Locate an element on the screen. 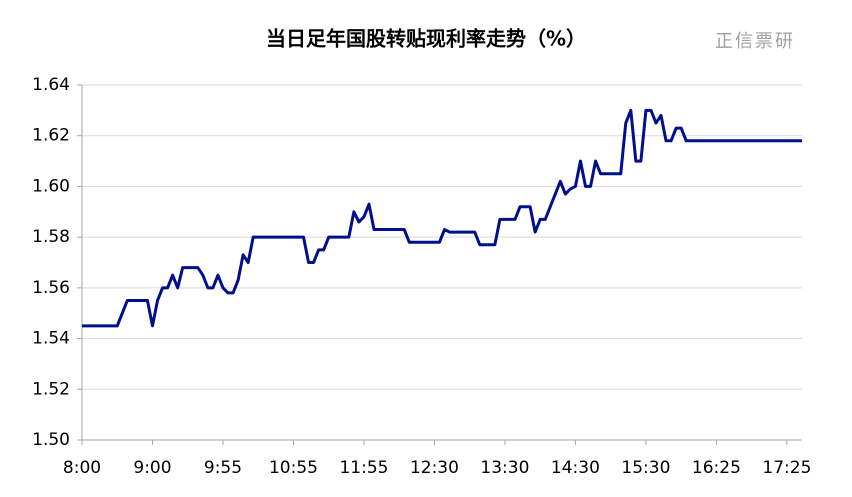 The height and width of the screenshot is (497, 852). watermark: 正信票研 is located at coordinates (755, 41).